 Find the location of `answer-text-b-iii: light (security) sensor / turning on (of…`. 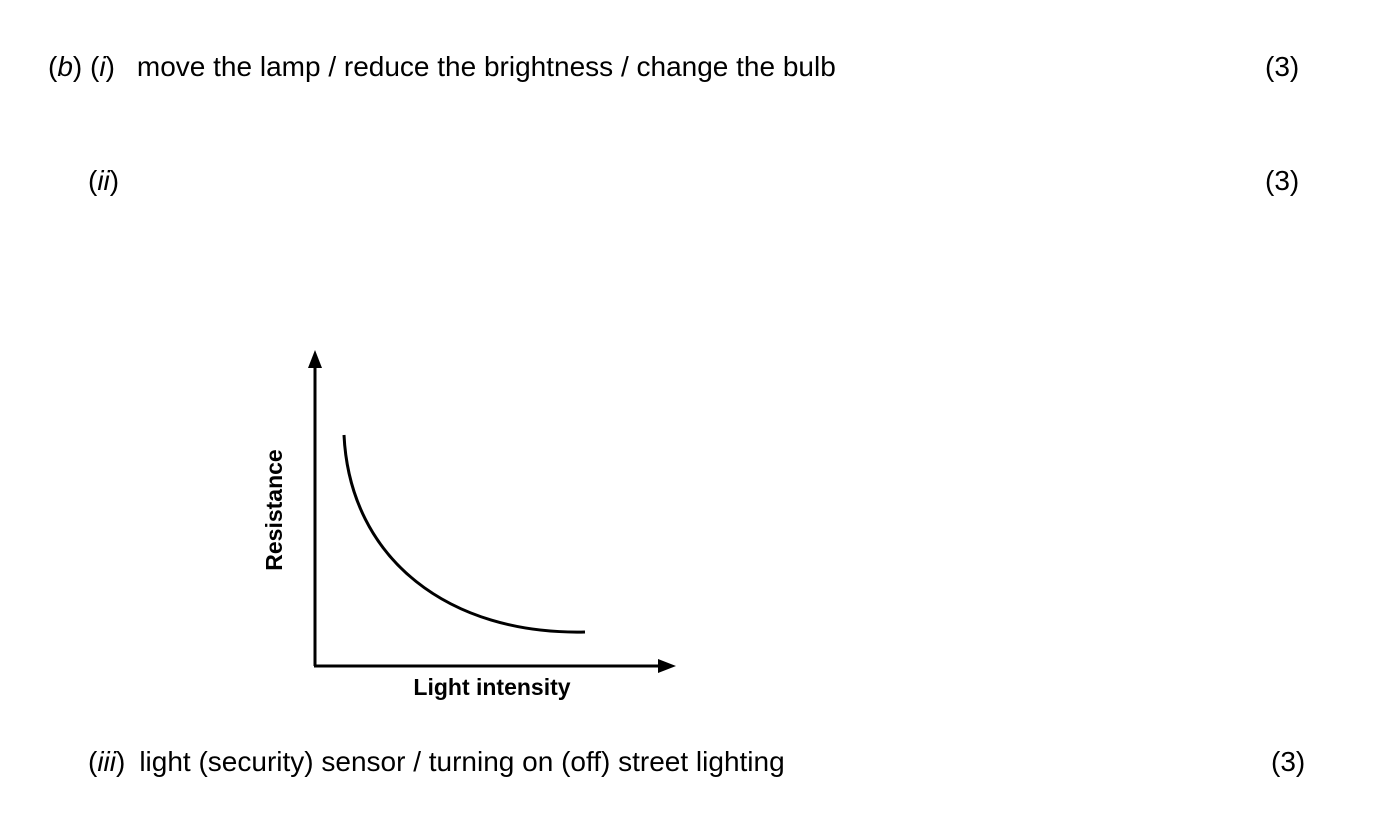

answer-text-b-iii: light (security) sensor / turning on (of… is located at coordinates (462, 761).